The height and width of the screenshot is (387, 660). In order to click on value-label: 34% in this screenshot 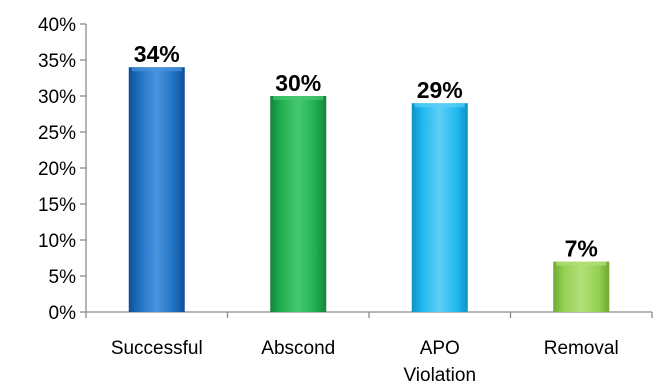, I will do `click(157, 54)`.